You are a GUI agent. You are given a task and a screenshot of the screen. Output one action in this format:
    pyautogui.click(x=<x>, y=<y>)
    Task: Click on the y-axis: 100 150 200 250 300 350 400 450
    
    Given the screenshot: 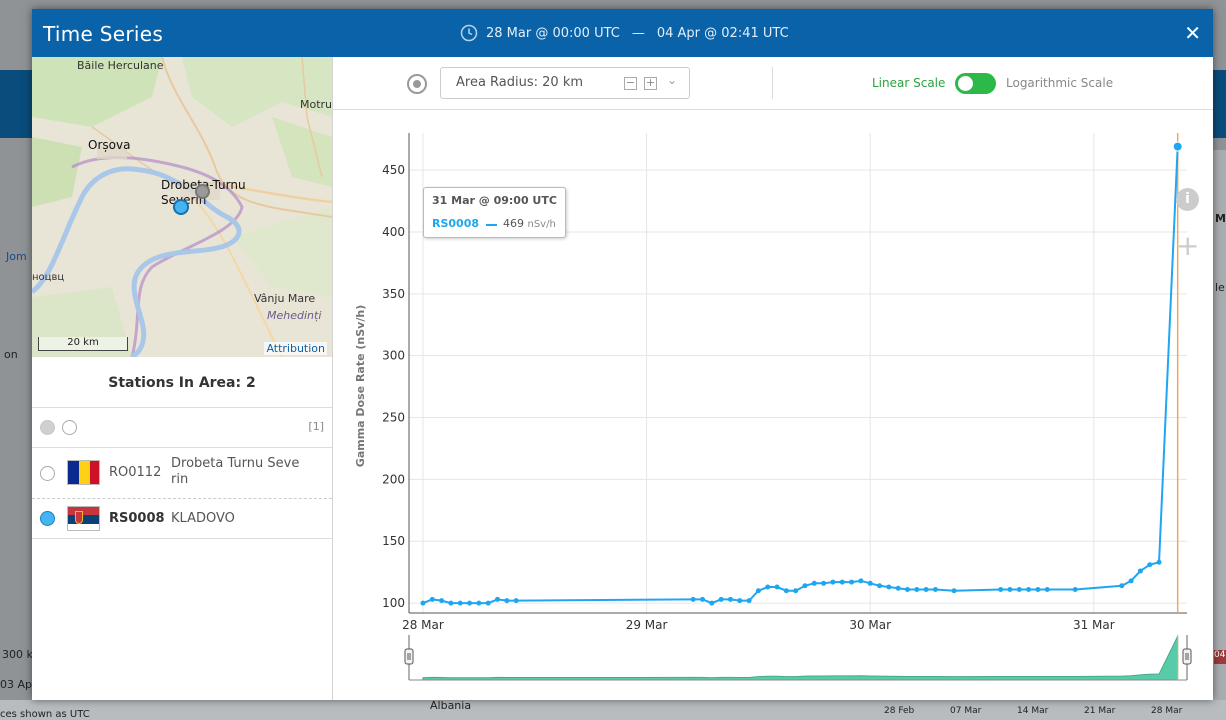 What is the action you would take?
    pyautogui.click(x=396, y=373)
    